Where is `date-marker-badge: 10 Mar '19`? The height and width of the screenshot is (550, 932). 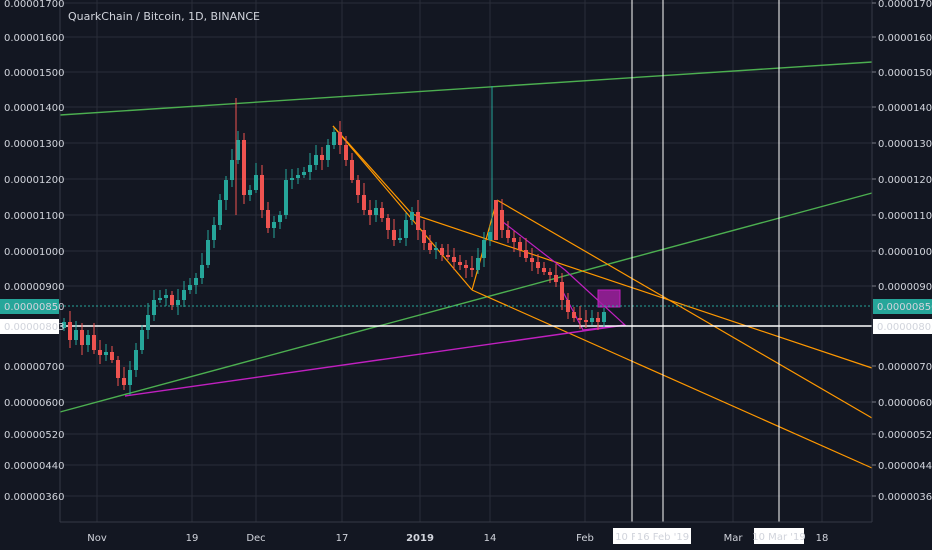 date-marker-badge: 10 Mar '19 is located at coordinates (779, 536).